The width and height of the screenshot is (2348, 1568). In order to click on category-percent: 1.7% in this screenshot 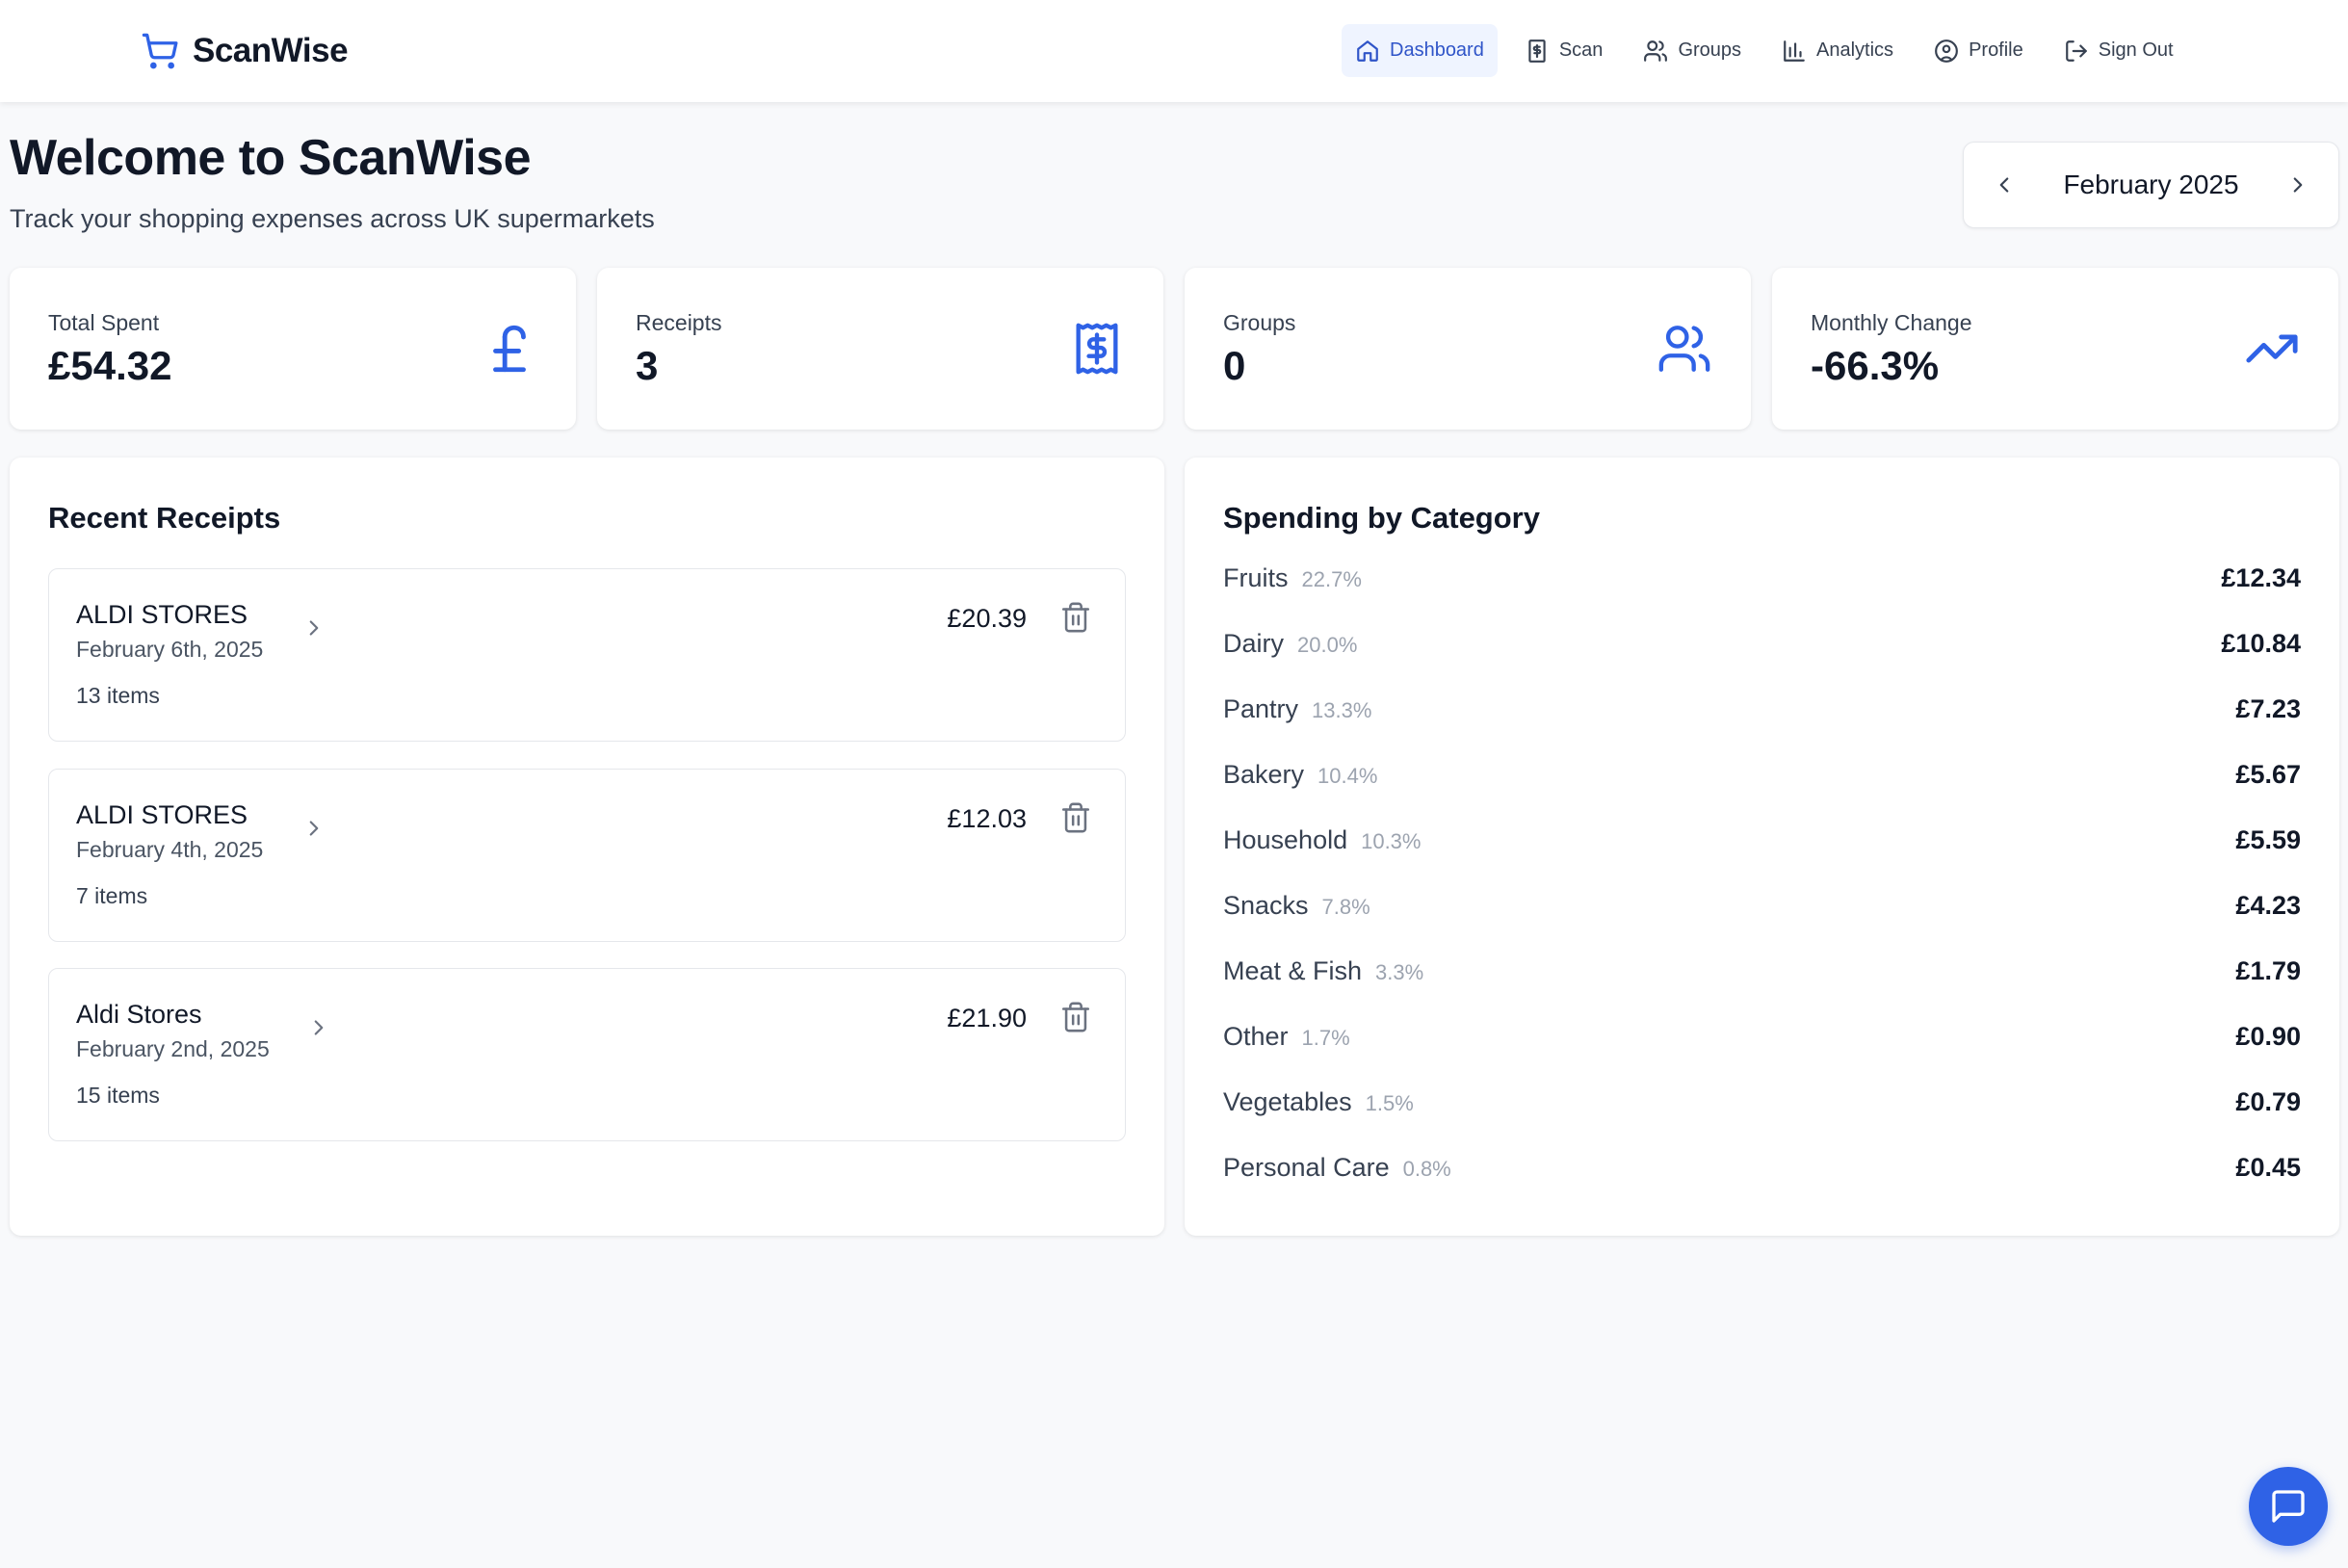, I will do `click(1325, 1038)`.